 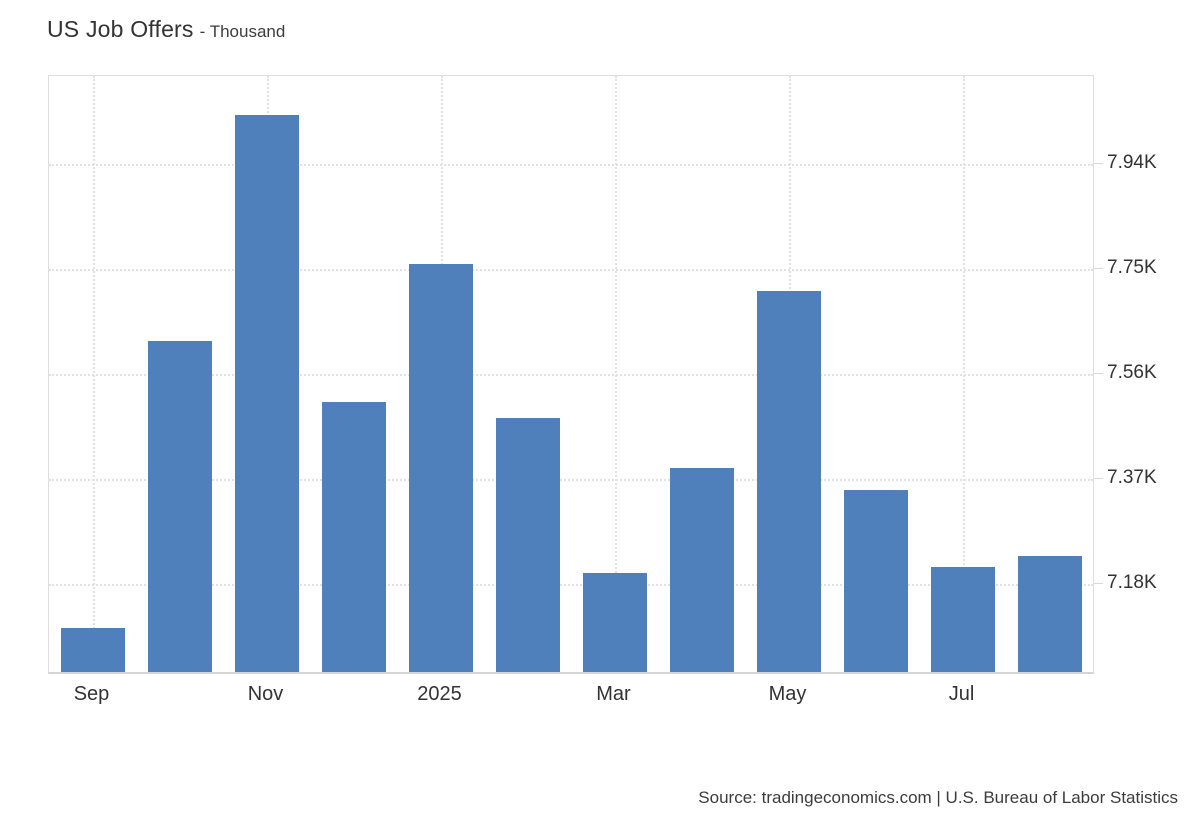 I want to click on chart-title: US Job Offers - Thousand, so click(x=166, y=29).